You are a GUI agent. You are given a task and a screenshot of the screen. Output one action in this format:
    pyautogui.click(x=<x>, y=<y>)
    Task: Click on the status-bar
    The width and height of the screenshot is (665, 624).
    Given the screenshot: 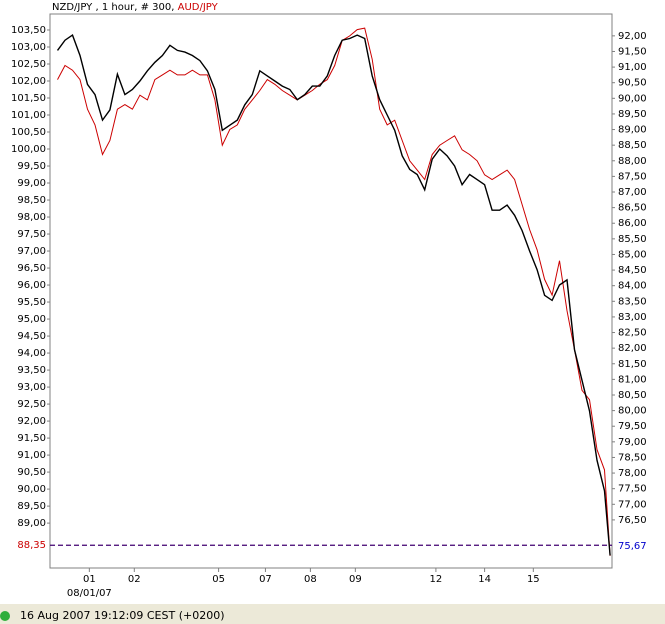 What is the action you would take?
    pyautogui.click(x=332, y=614)
    